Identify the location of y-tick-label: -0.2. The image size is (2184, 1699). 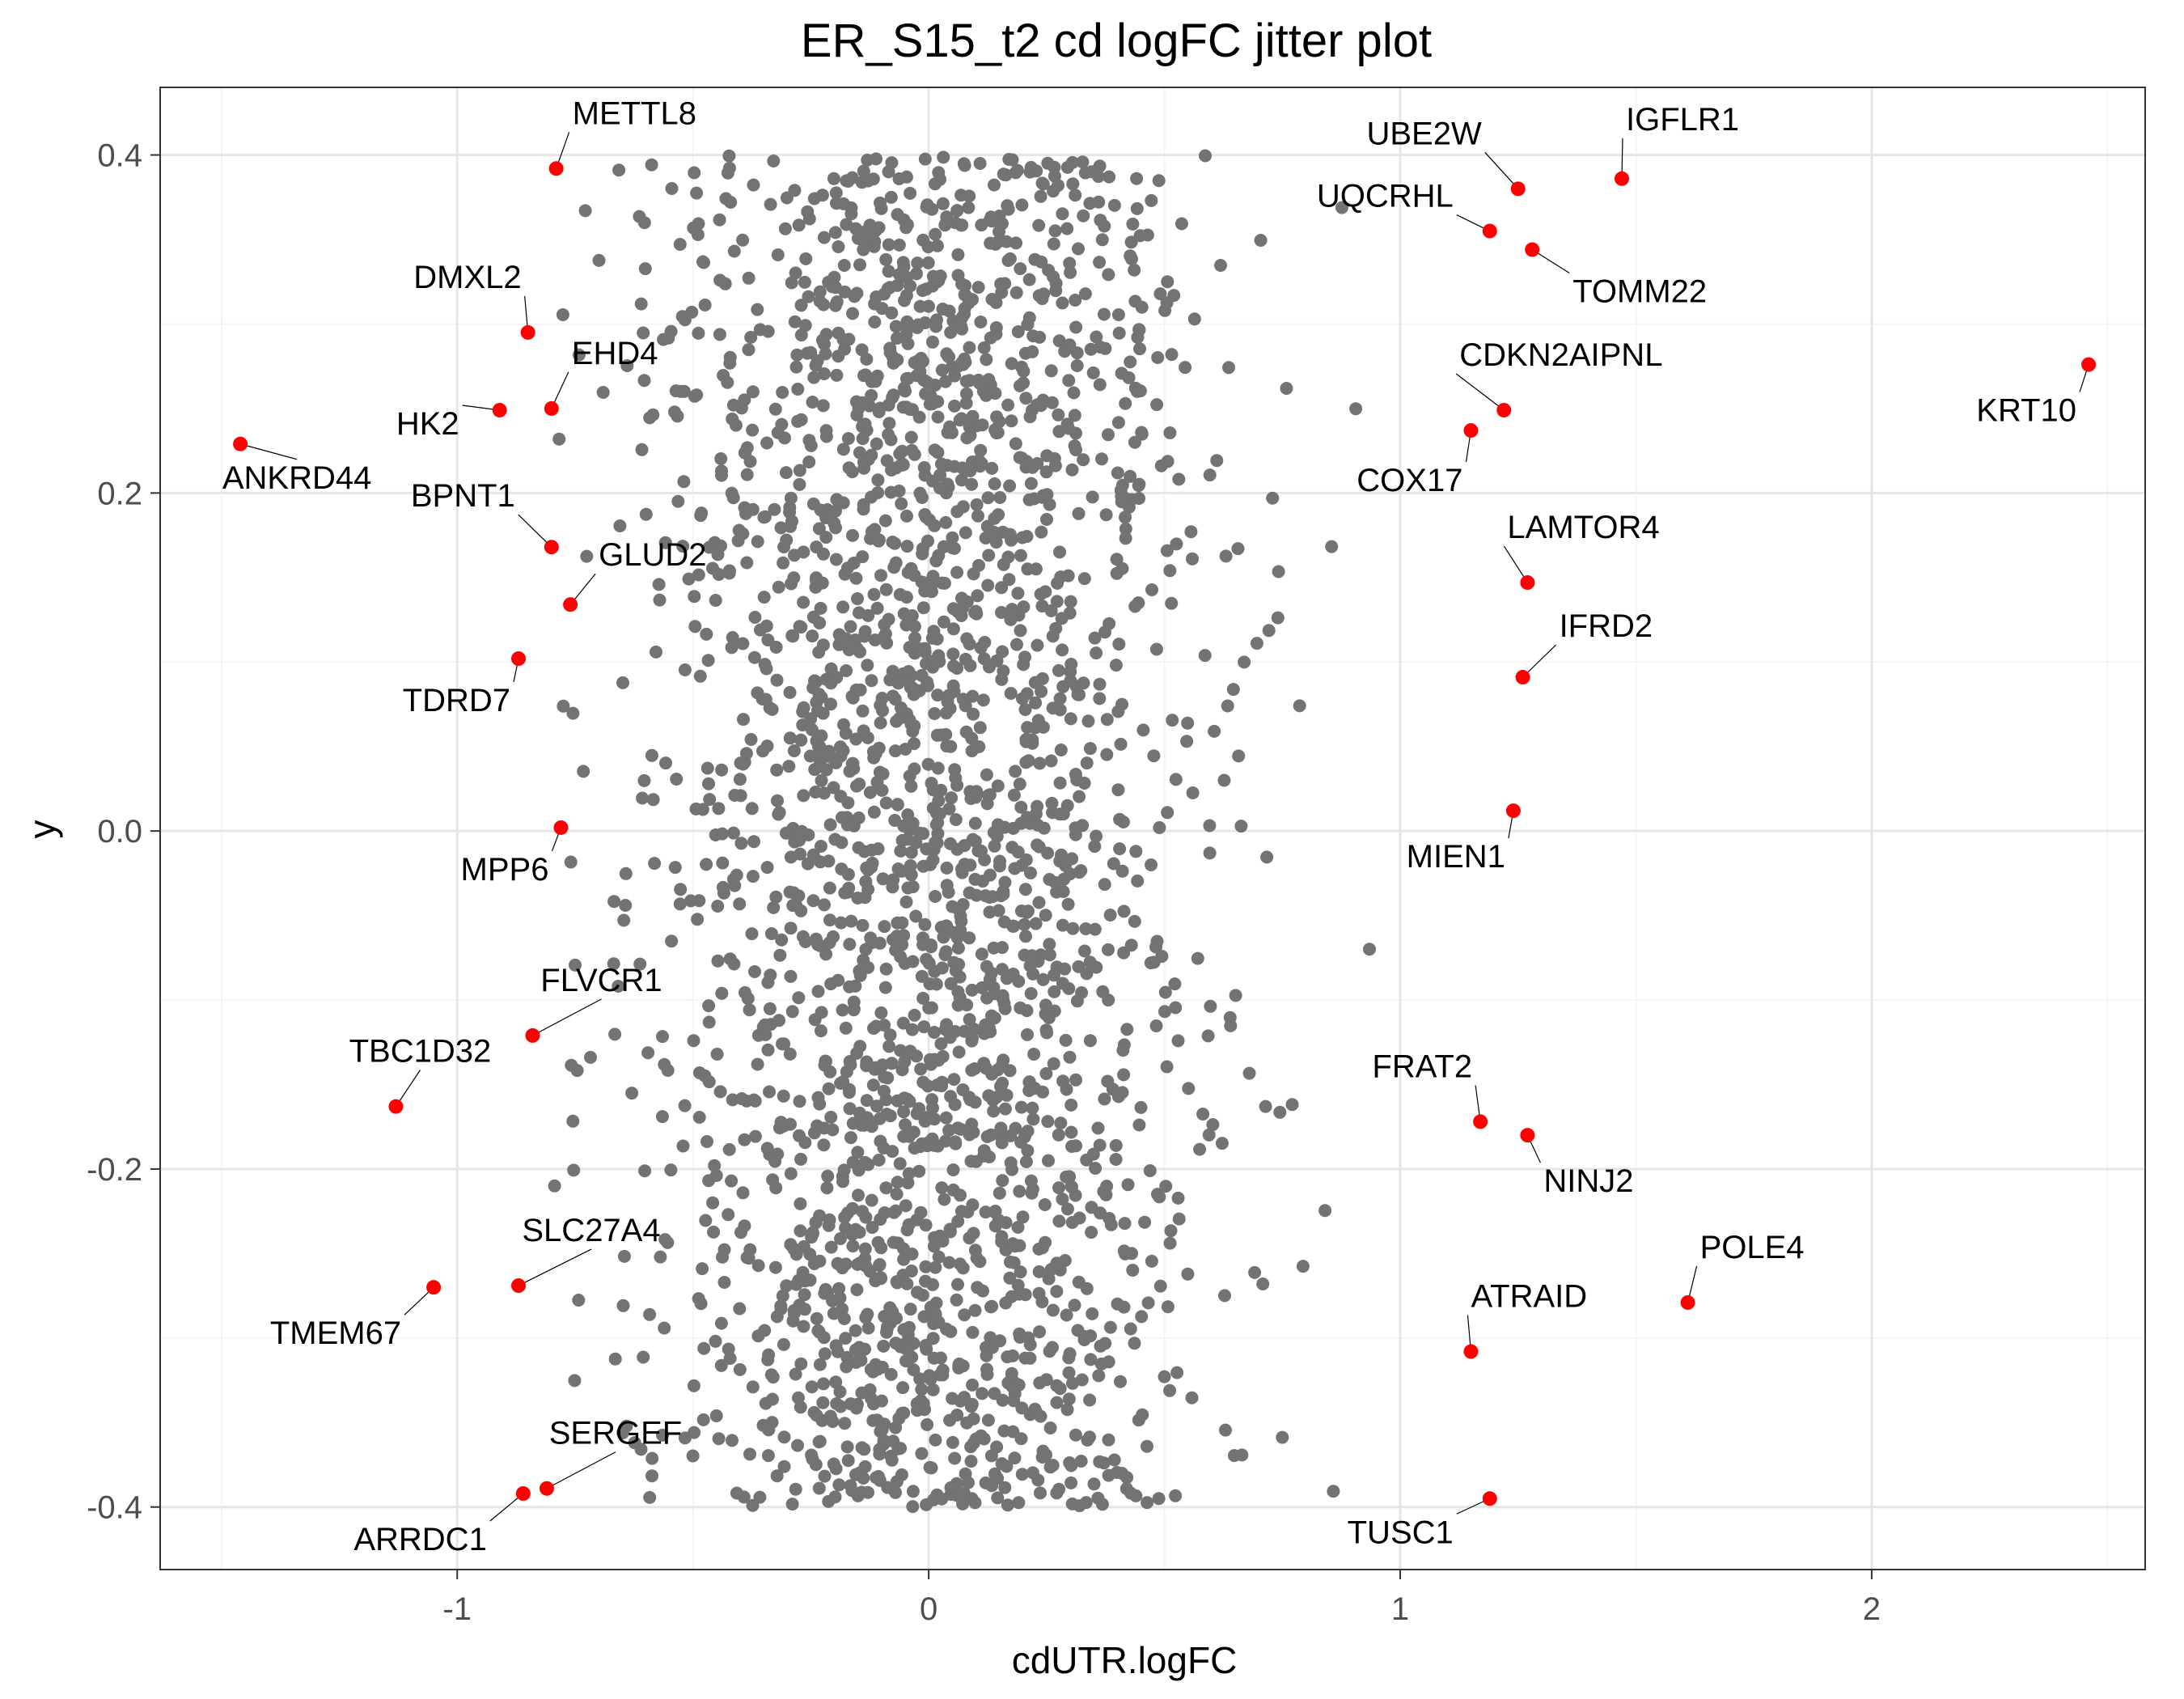
(114, 1170).